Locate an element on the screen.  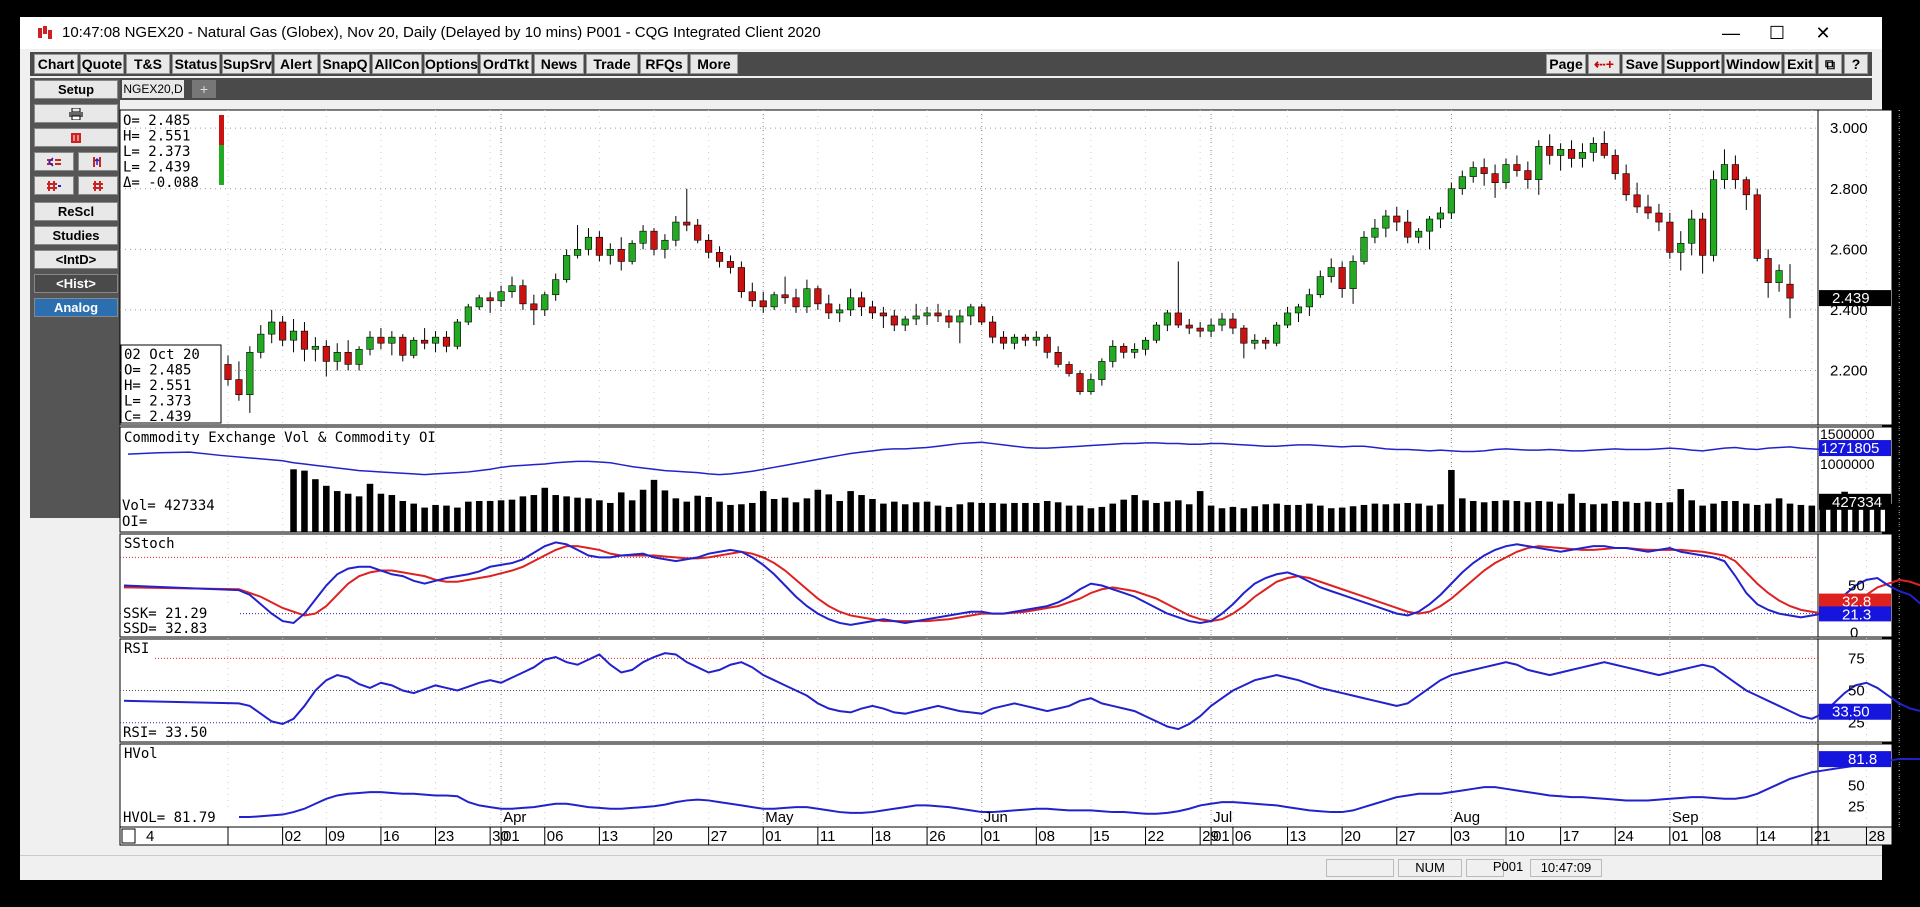
menu-page-button: Page is located at coordinates (1566, 64).